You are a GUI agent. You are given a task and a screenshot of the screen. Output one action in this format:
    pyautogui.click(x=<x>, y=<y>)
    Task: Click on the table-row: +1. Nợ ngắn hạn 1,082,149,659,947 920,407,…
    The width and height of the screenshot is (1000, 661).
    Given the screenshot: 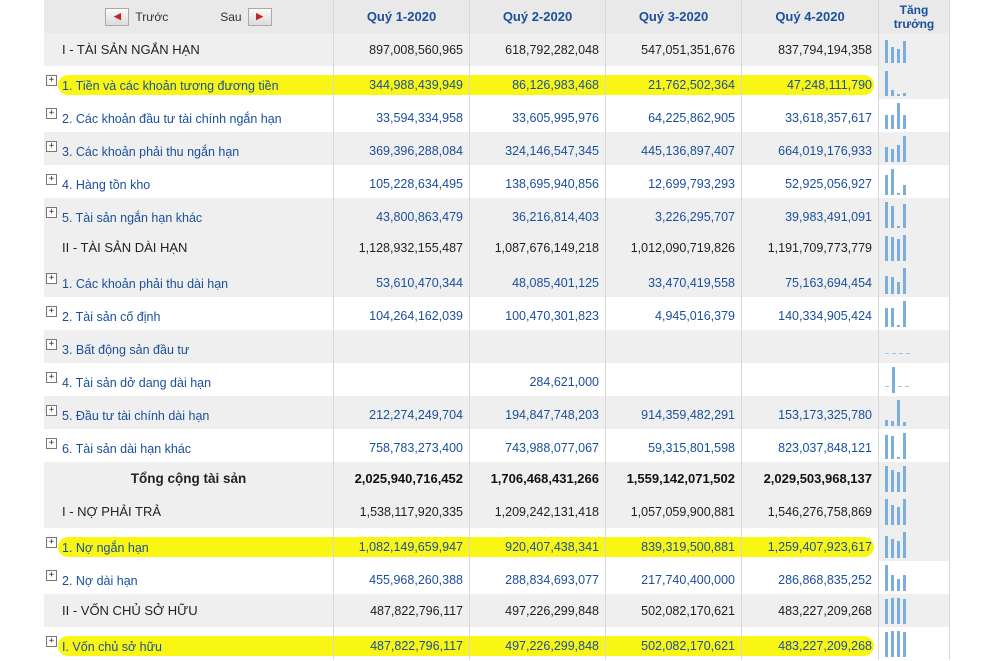 What is the action you would take?
    pyautogui.click(x=497, y=544)
    